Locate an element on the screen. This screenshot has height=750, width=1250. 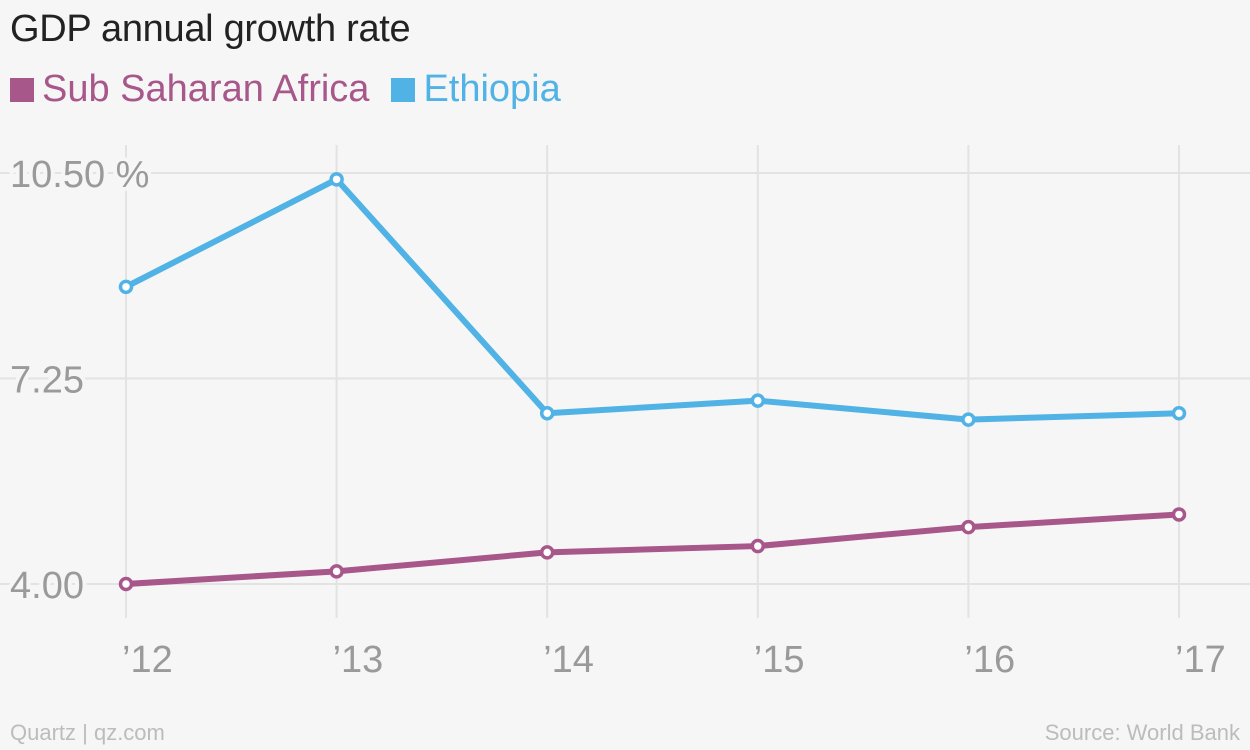
y-tick-label: 4.00 is located at coordinates (47, 586).